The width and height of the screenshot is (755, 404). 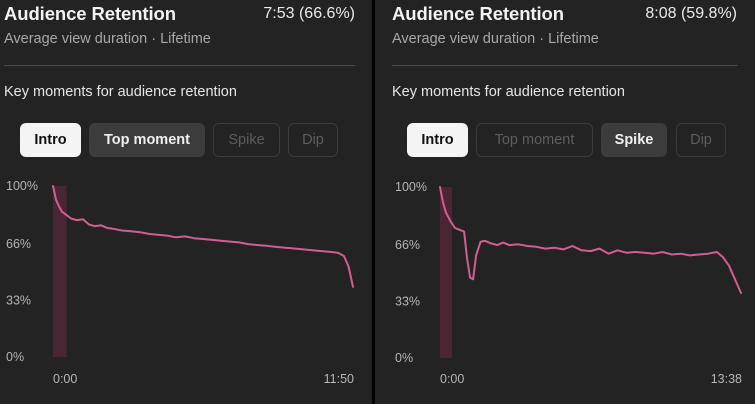 What do you see at coordinates (339, 379) in the screenshot?
I see `x-tick-label: 11:50` at bounding box center [339, 379].